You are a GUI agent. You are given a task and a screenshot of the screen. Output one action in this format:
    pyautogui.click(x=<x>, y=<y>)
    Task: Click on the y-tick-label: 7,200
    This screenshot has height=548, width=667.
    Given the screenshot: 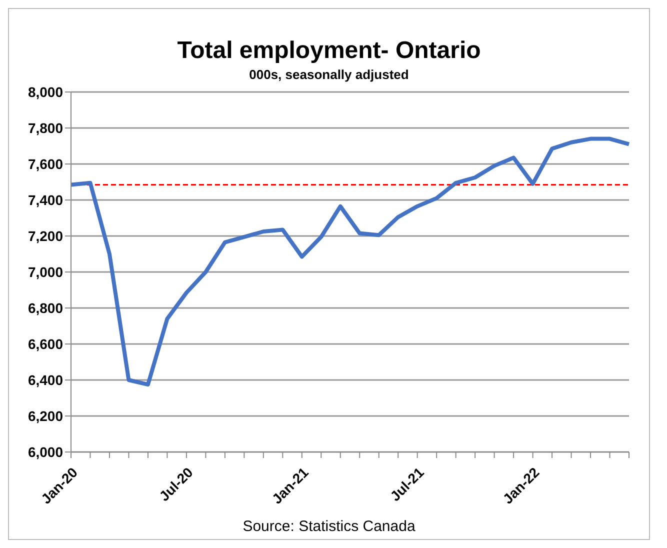 What is the action you would take?
    pyautogui.click(x=46, y=236)
    